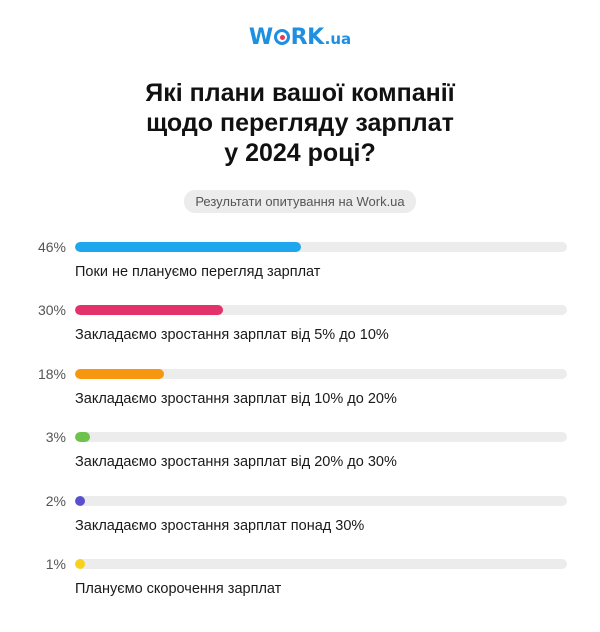 Image resolution: width=600 pixels, height=632 pixels. I want to click on logo-suffix: .ua, so click(338, 39).